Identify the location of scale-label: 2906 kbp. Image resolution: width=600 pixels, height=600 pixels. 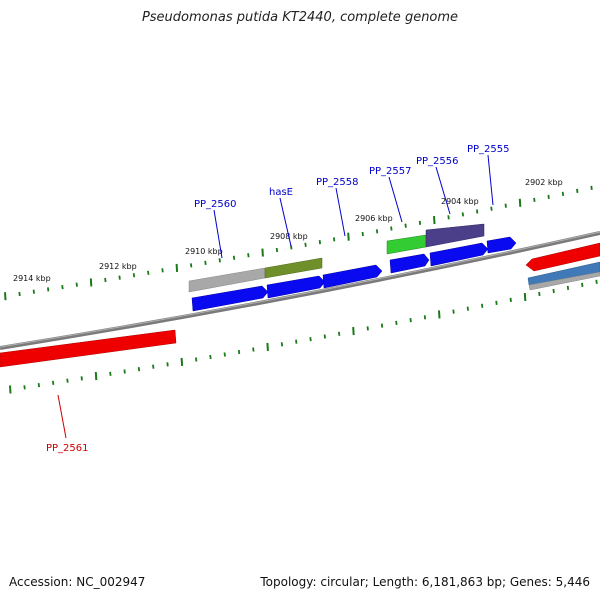
(374, 218).